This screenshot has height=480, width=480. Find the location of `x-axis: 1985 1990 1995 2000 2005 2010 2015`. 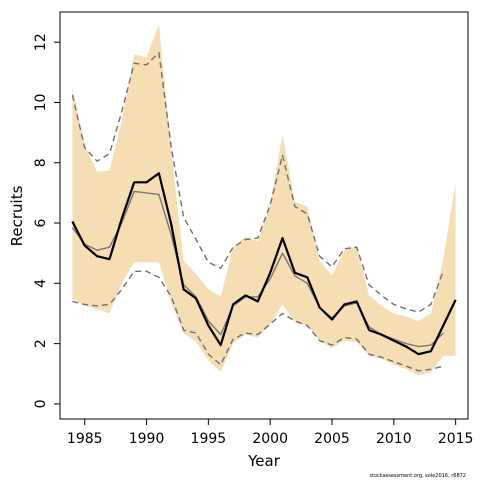

x-axis: 1985 1990 1995 2000 2005 2010 2015 is located at coordinates (270, 433).